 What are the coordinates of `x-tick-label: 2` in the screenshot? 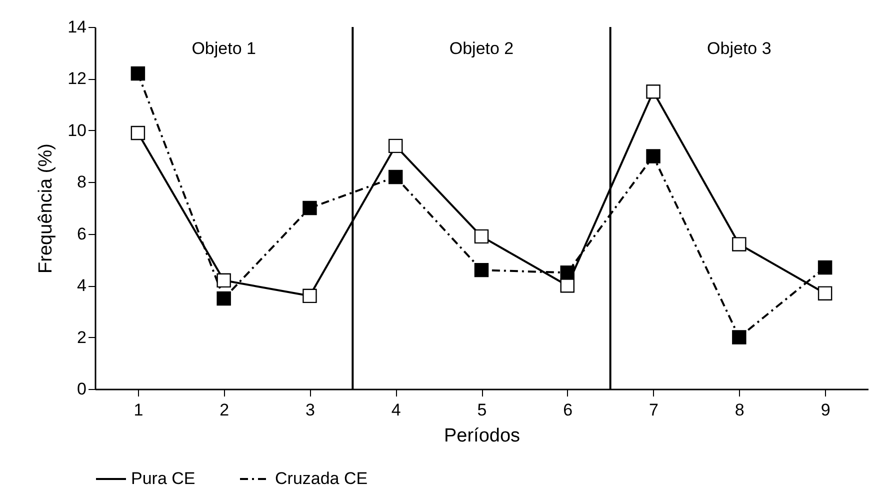 It's located at (225, 410).